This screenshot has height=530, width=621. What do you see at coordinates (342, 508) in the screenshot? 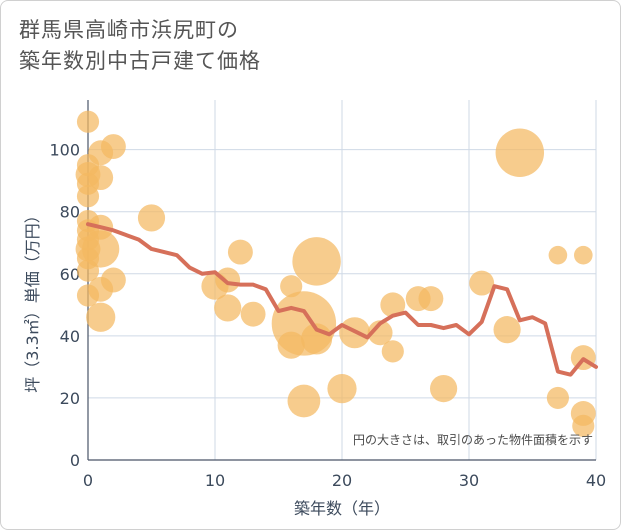
I see `x-axis-label: 築年数（年）` at bounding box center [342, 508].